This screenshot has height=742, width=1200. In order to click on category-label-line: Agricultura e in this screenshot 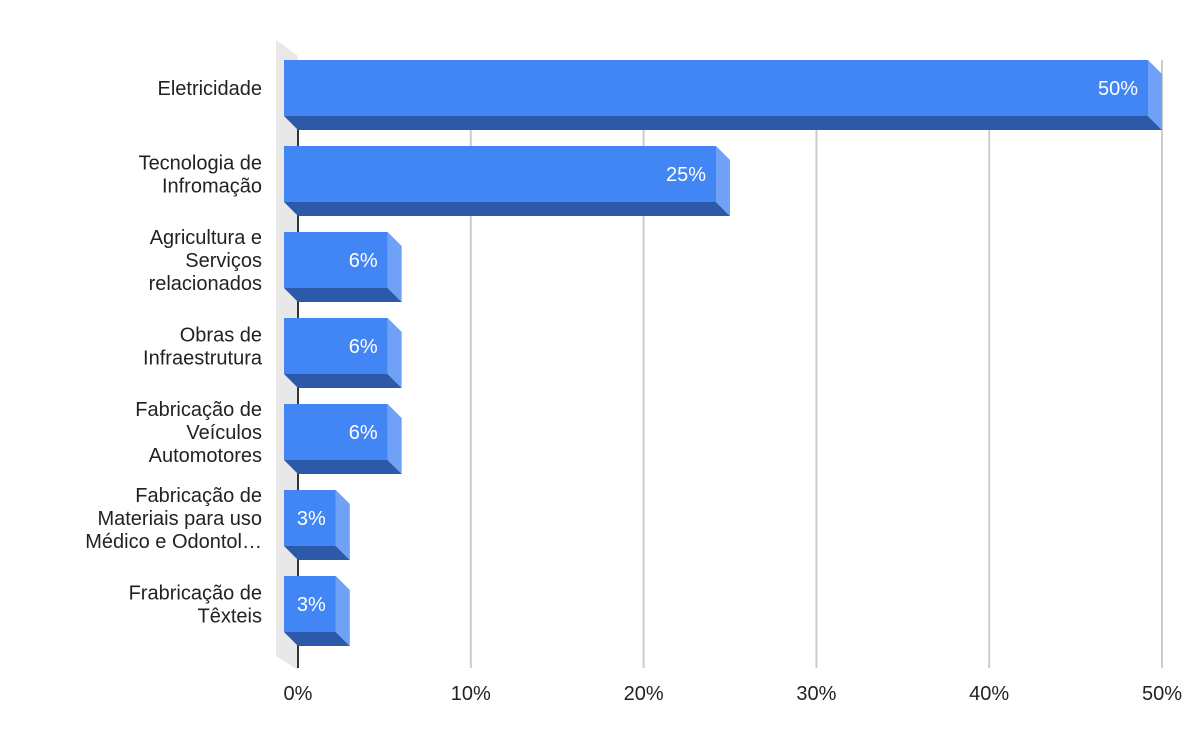, I will do `click(206, 238)`.